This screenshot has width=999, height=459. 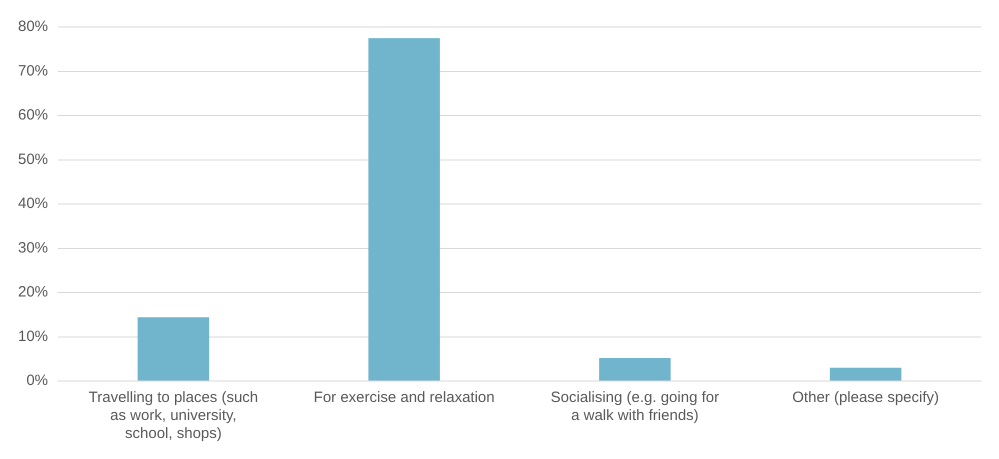 What do you see at coordinates (33, 292) in the screenshot?
I see `y-tick-label: 20%` at bounding box center [33, 292].